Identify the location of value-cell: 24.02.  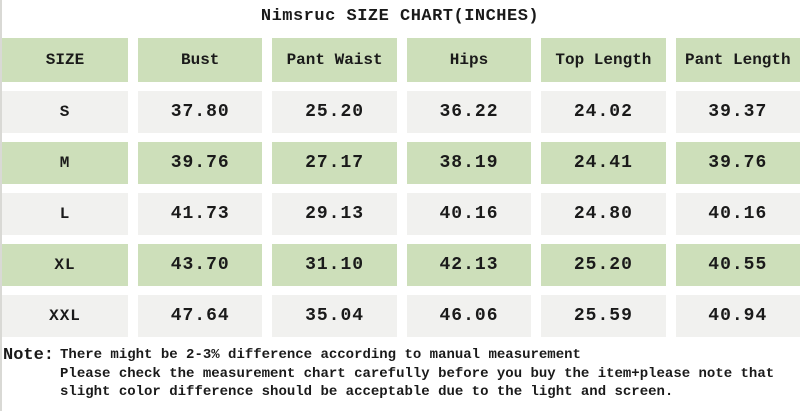
(603, 112).